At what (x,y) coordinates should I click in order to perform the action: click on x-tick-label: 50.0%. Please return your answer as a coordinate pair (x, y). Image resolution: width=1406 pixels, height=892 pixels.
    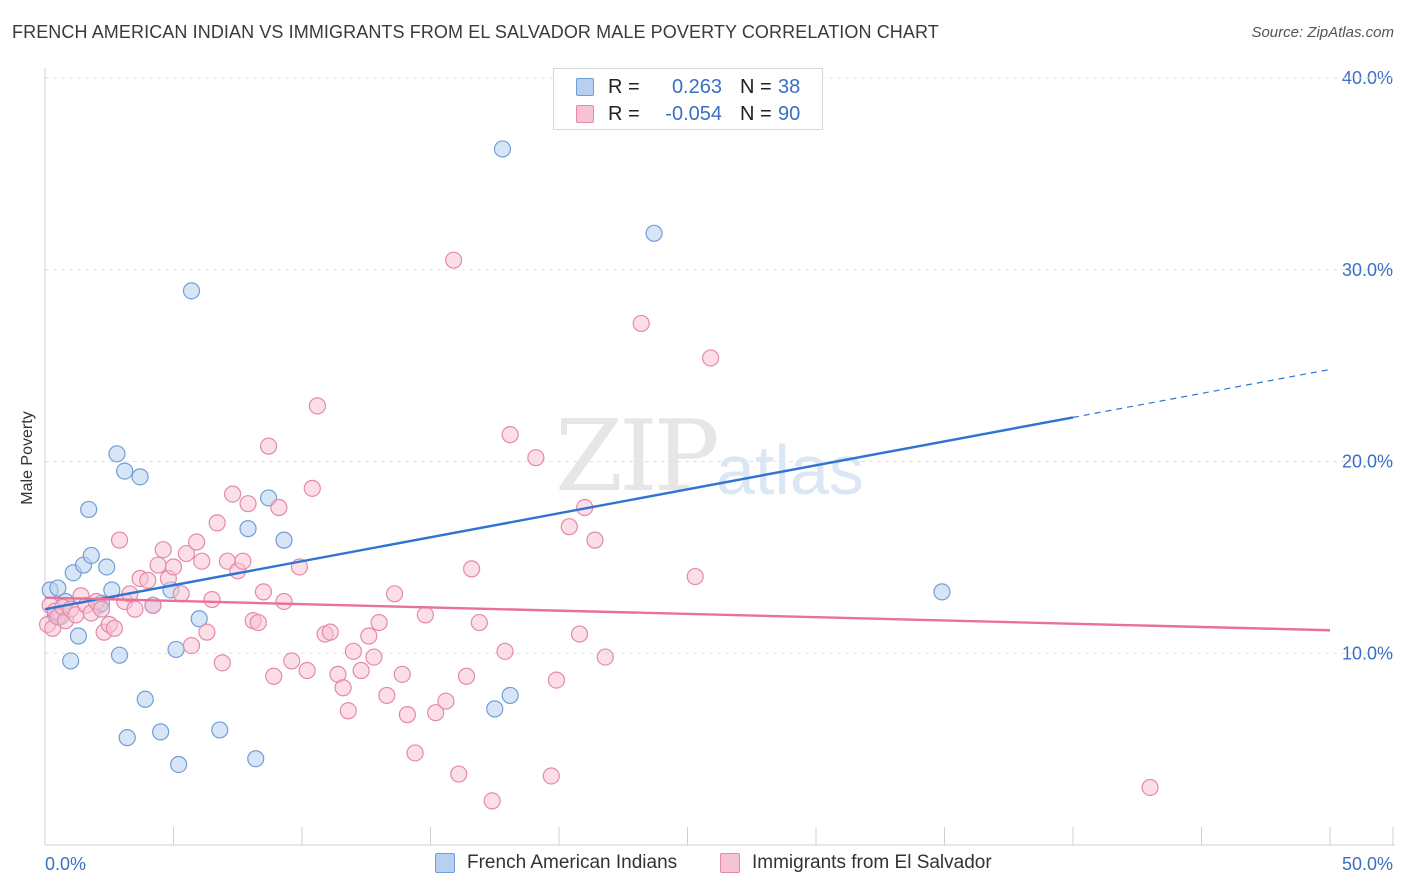
    Looking at the image, I should click on (1367, 864).